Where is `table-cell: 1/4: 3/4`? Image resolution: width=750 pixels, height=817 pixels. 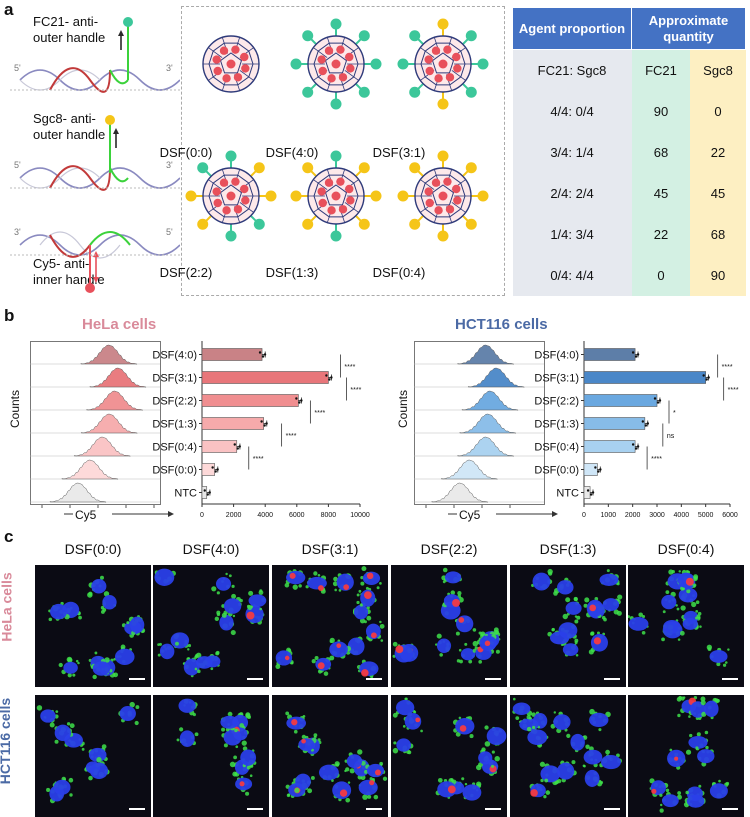 table-cell: 1/4: 3/4 is located at coordinates (572, 234).